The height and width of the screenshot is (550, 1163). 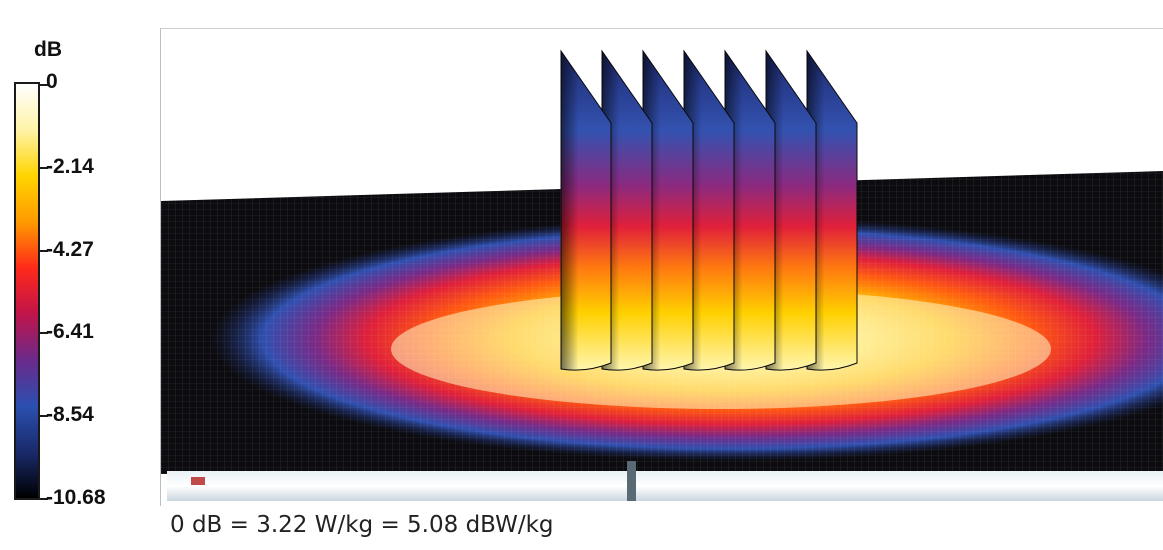 What do you see at coordinates (70, 166) in the screenshot?
I see `colorbar-tick-label: -2.14` at bounding box center [70, 166].